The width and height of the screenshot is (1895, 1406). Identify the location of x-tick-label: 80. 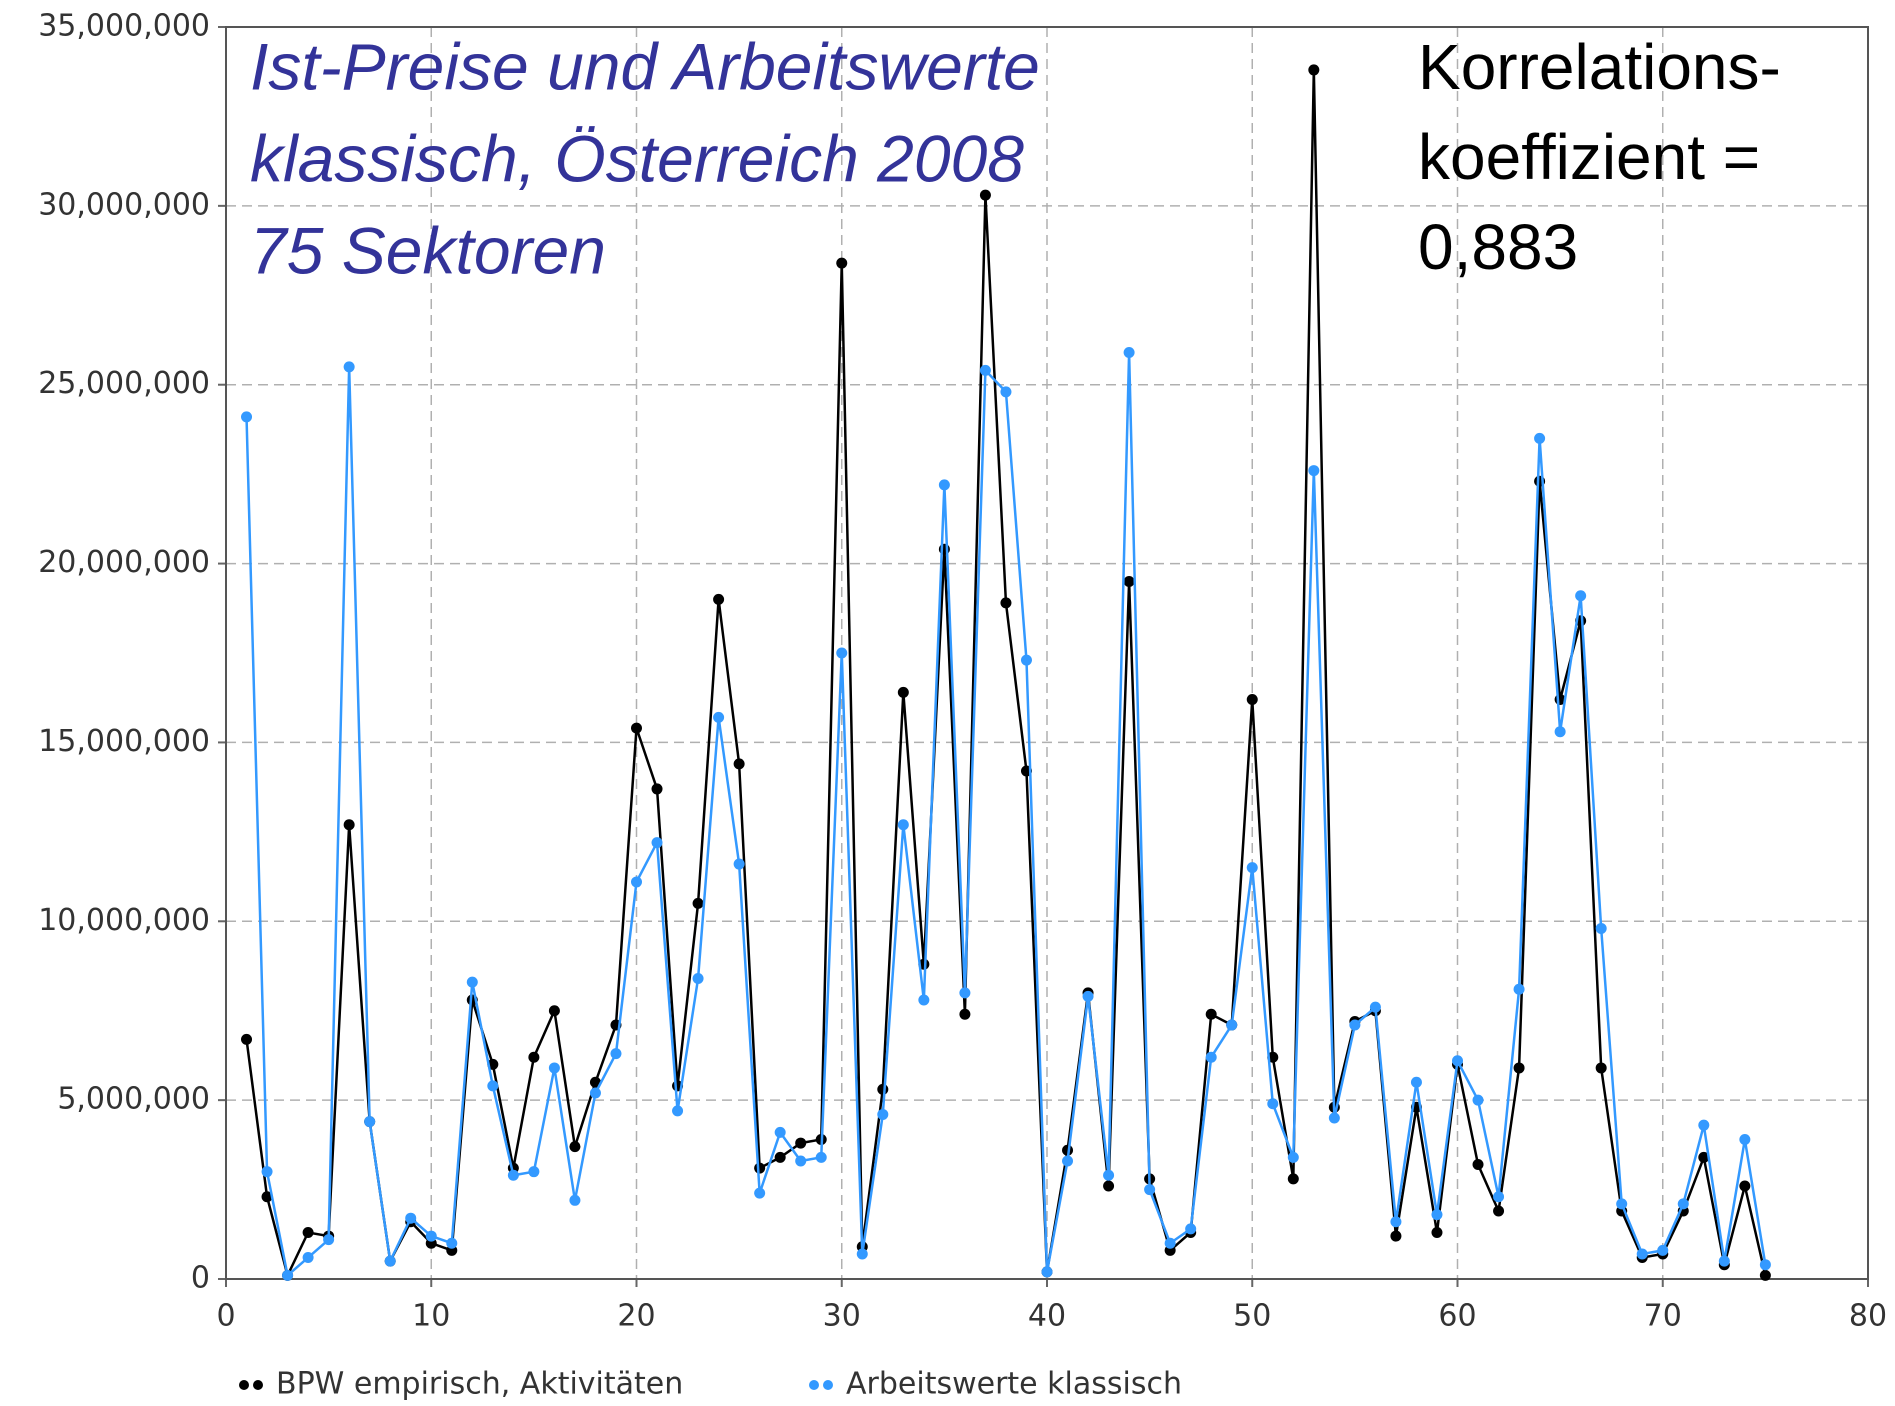
(1868, 1316).